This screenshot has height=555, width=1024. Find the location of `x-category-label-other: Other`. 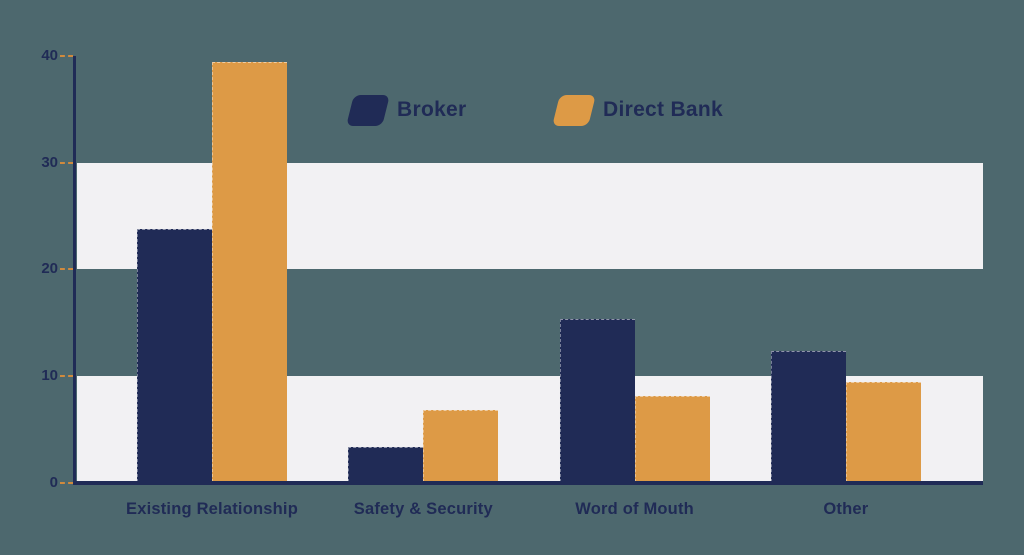

x-category-label-other: Other is located at coordinates (846, 509).